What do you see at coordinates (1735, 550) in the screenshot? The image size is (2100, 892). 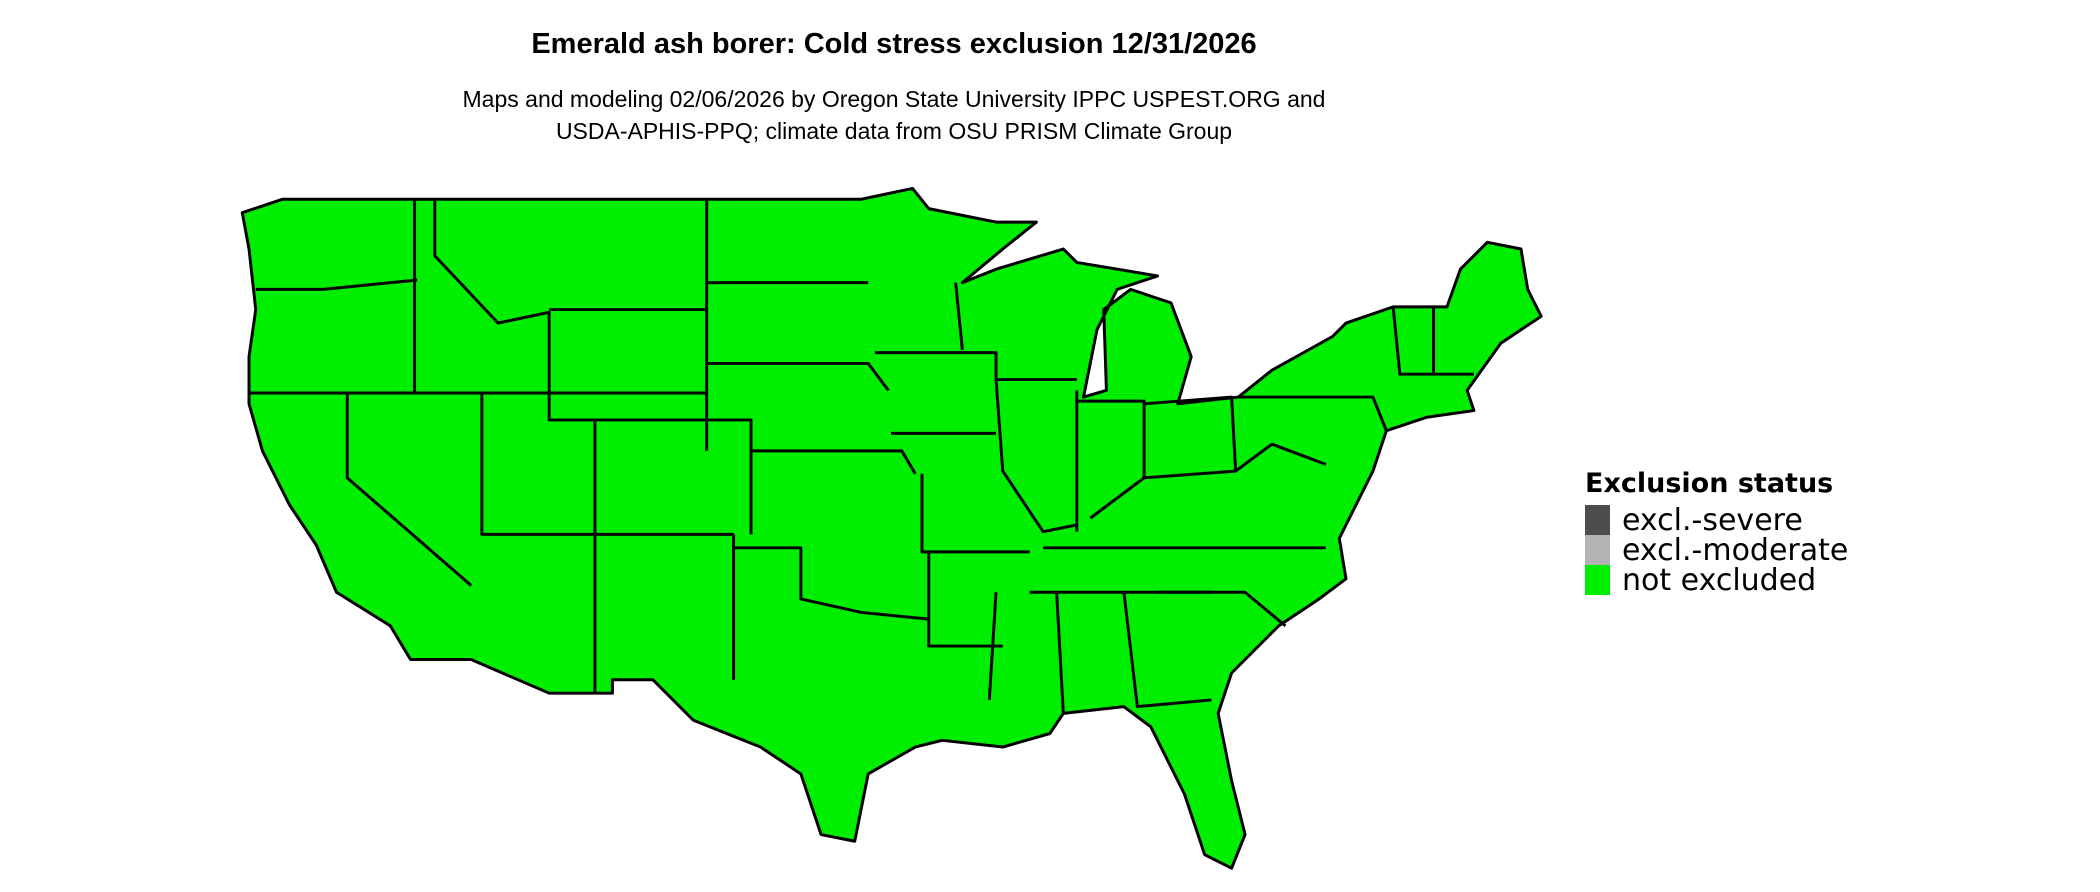 I see `legend-label: excl.-moderate` at bounding box center [1735, 550].